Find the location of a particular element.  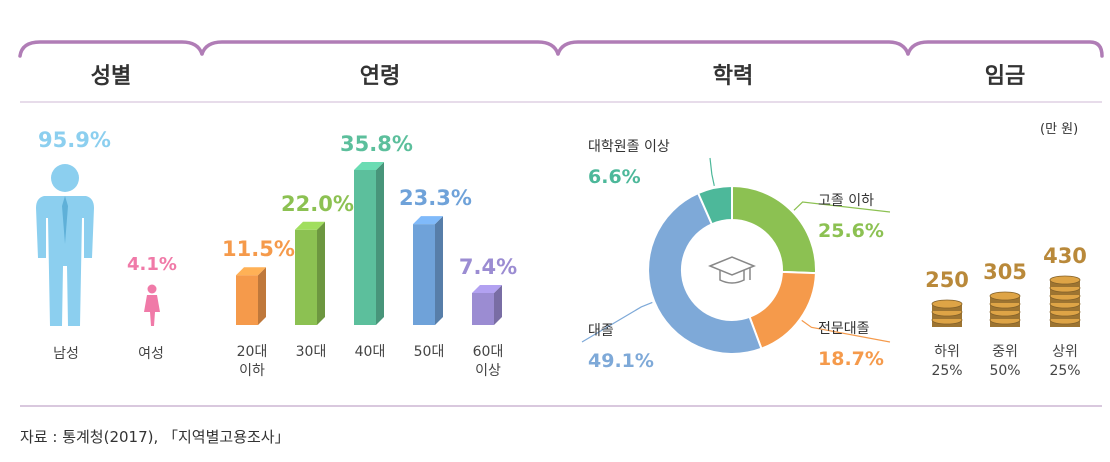

age-category-label: 60대 이상 is located at coordinates (488, 361).